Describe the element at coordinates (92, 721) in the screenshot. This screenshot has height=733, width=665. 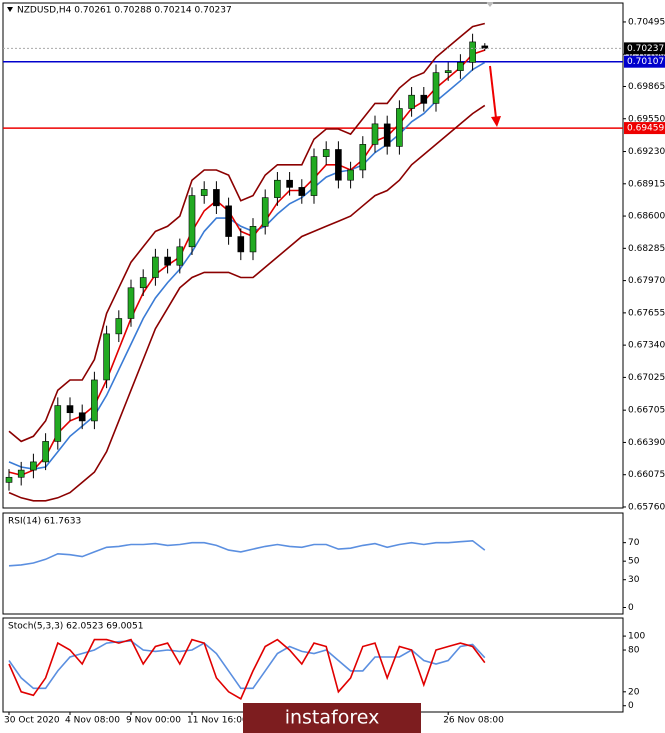
I see `x-tick-label: 4 Nov 08:00` at that location.